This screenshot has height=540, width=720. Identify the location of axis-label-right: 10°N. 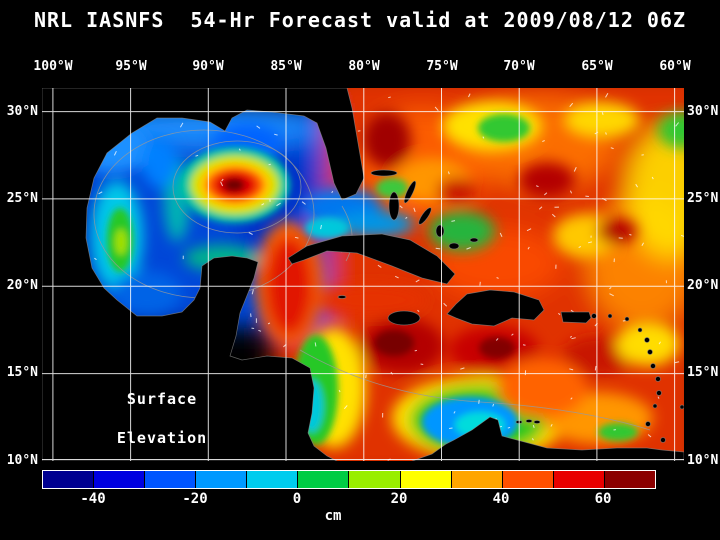
(703, 460).